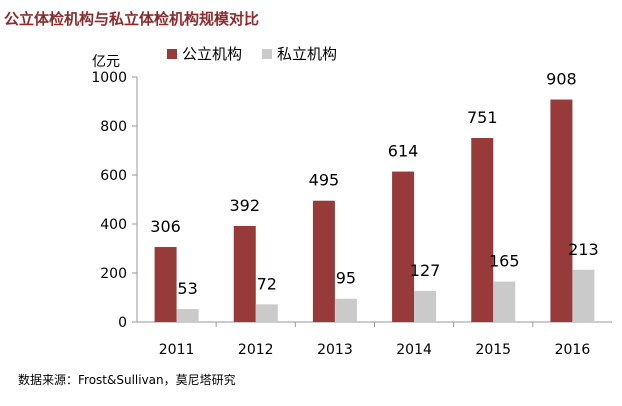 Image resolution: width=622 pixels, height=406 pixels. What do you see at coordinates (113, 127) in the screenshot?
I see `y-tick-label: 800` at bounding box center [113, 127].